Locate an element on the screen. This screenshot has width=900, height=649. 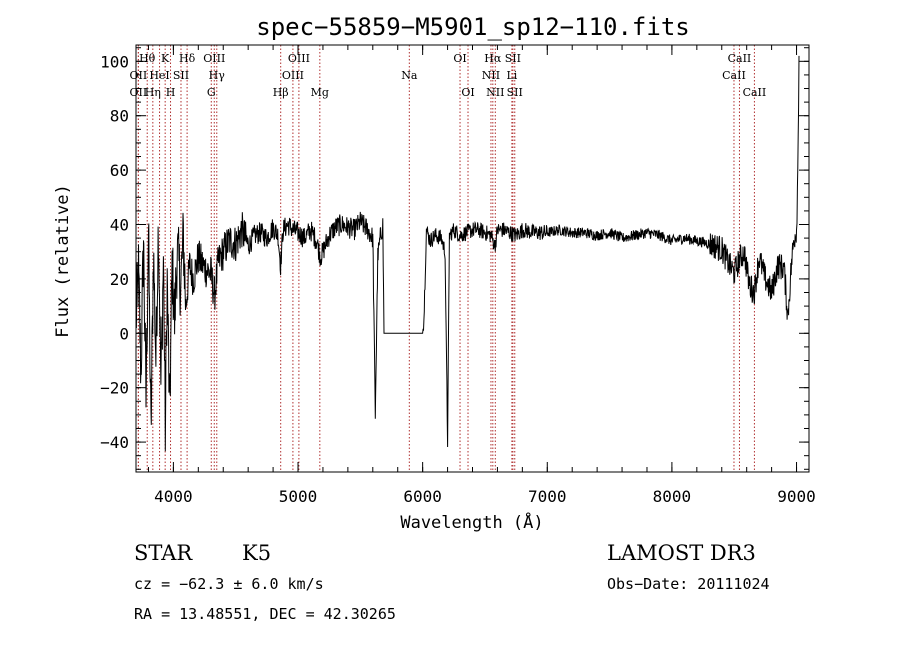
observation-date: Obs−Date: 20111024 is located at coordinates (688, 584).